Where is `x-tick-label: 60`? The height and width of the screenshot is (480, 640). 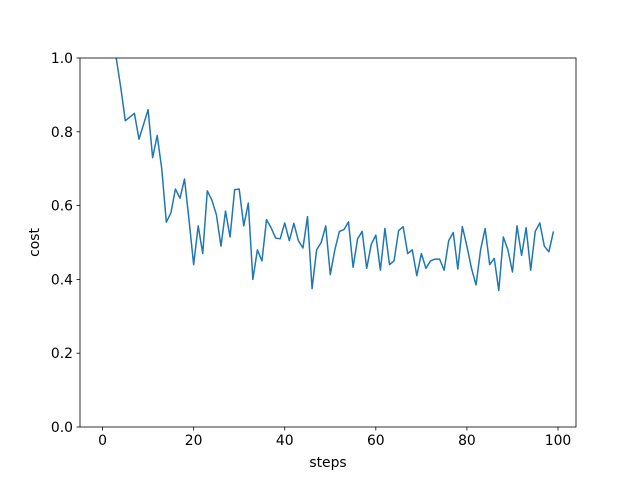
x-tick-label: 60 is located at coordinates (376, 441).